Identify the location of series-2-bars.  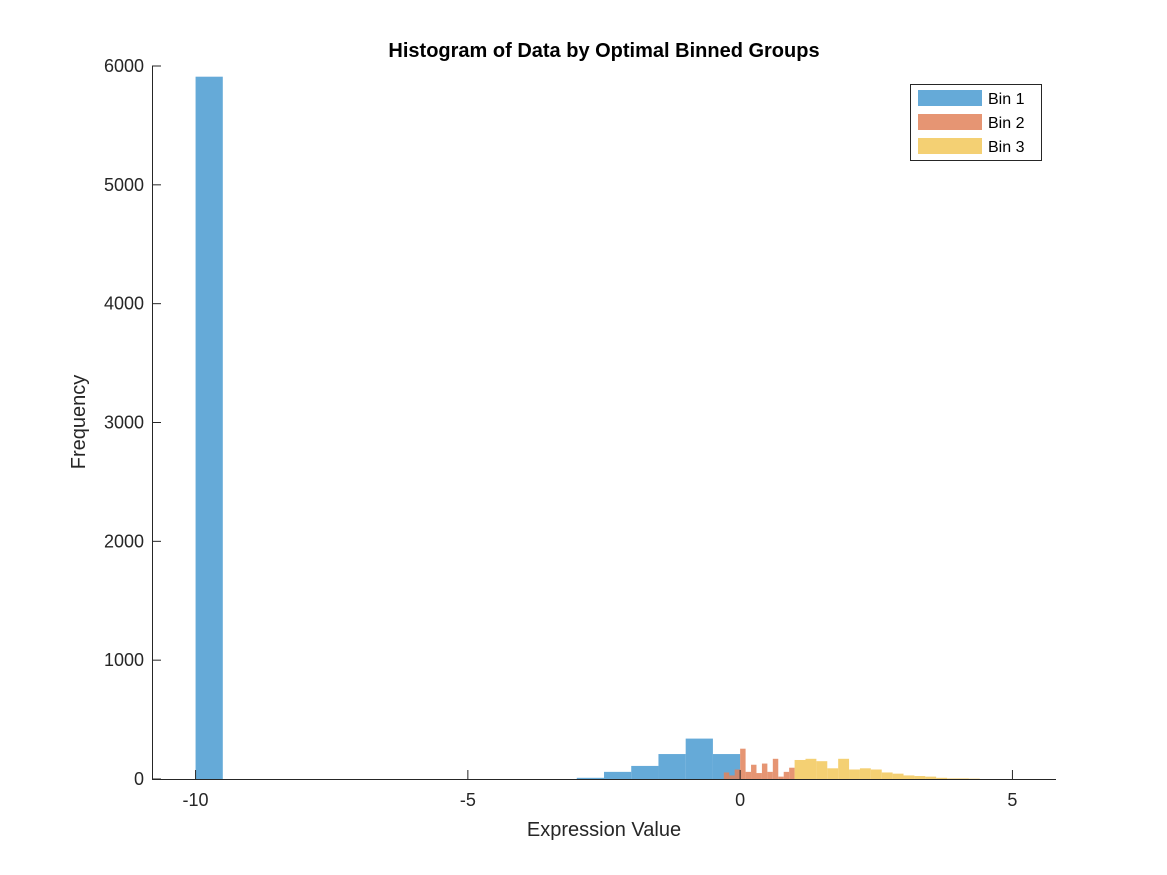
(759, 763).